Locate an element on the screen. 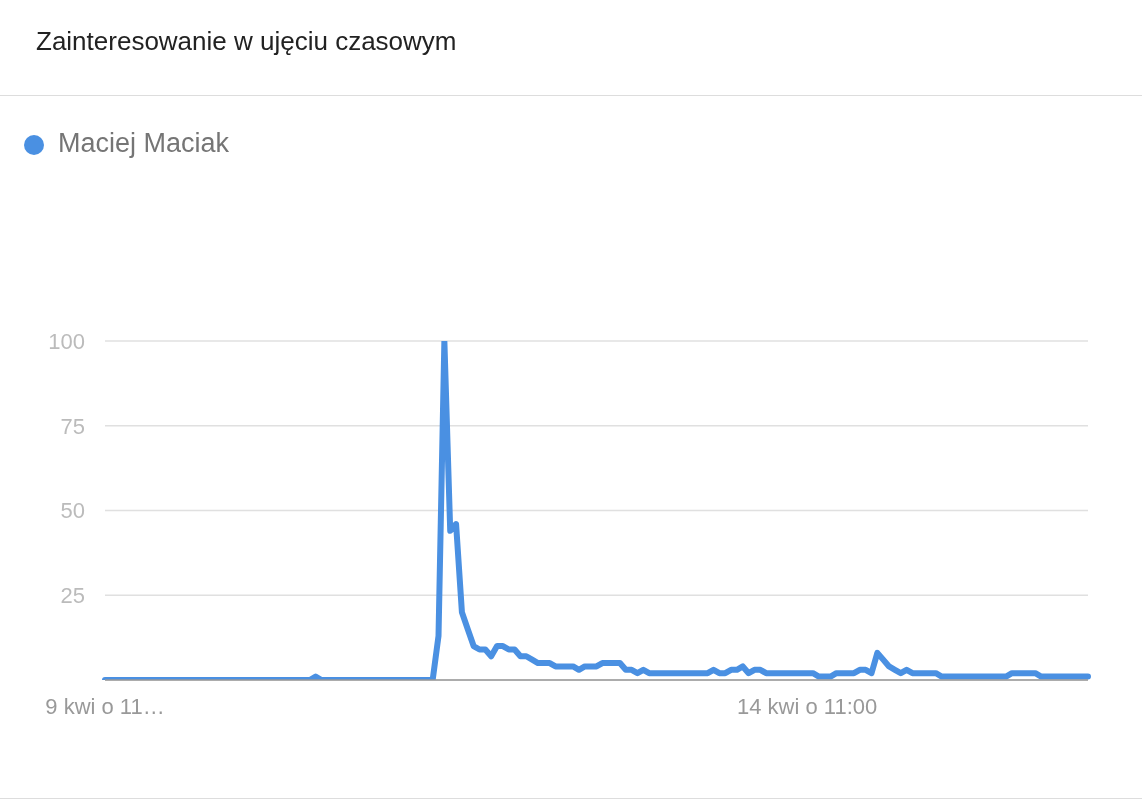  y-tick-label: 75 is located at coordinates (72, 426).